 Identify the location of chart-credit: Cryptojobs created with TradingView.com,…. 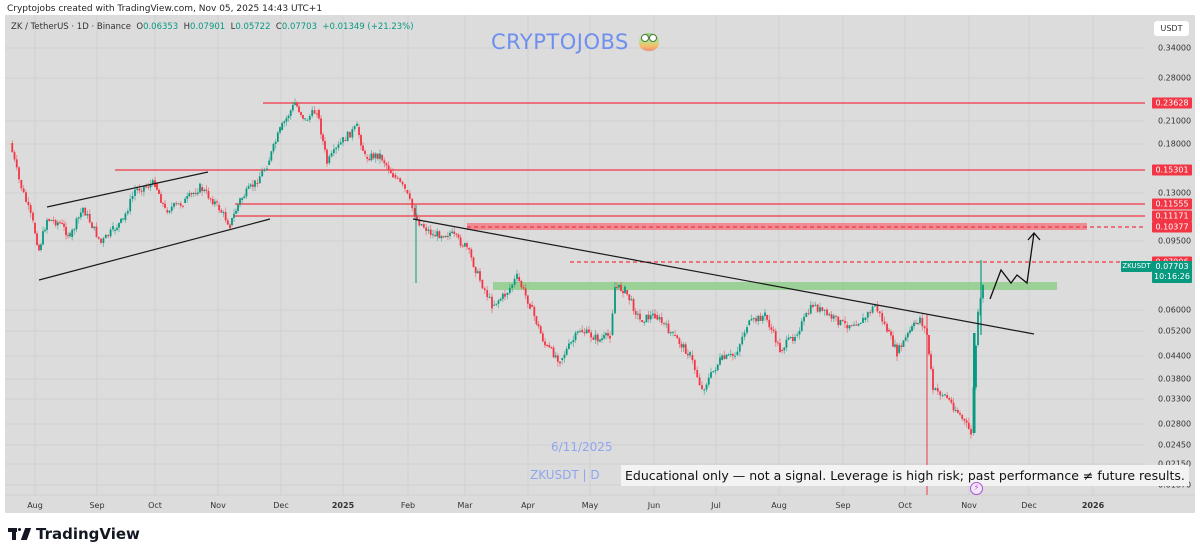
(165, 9).